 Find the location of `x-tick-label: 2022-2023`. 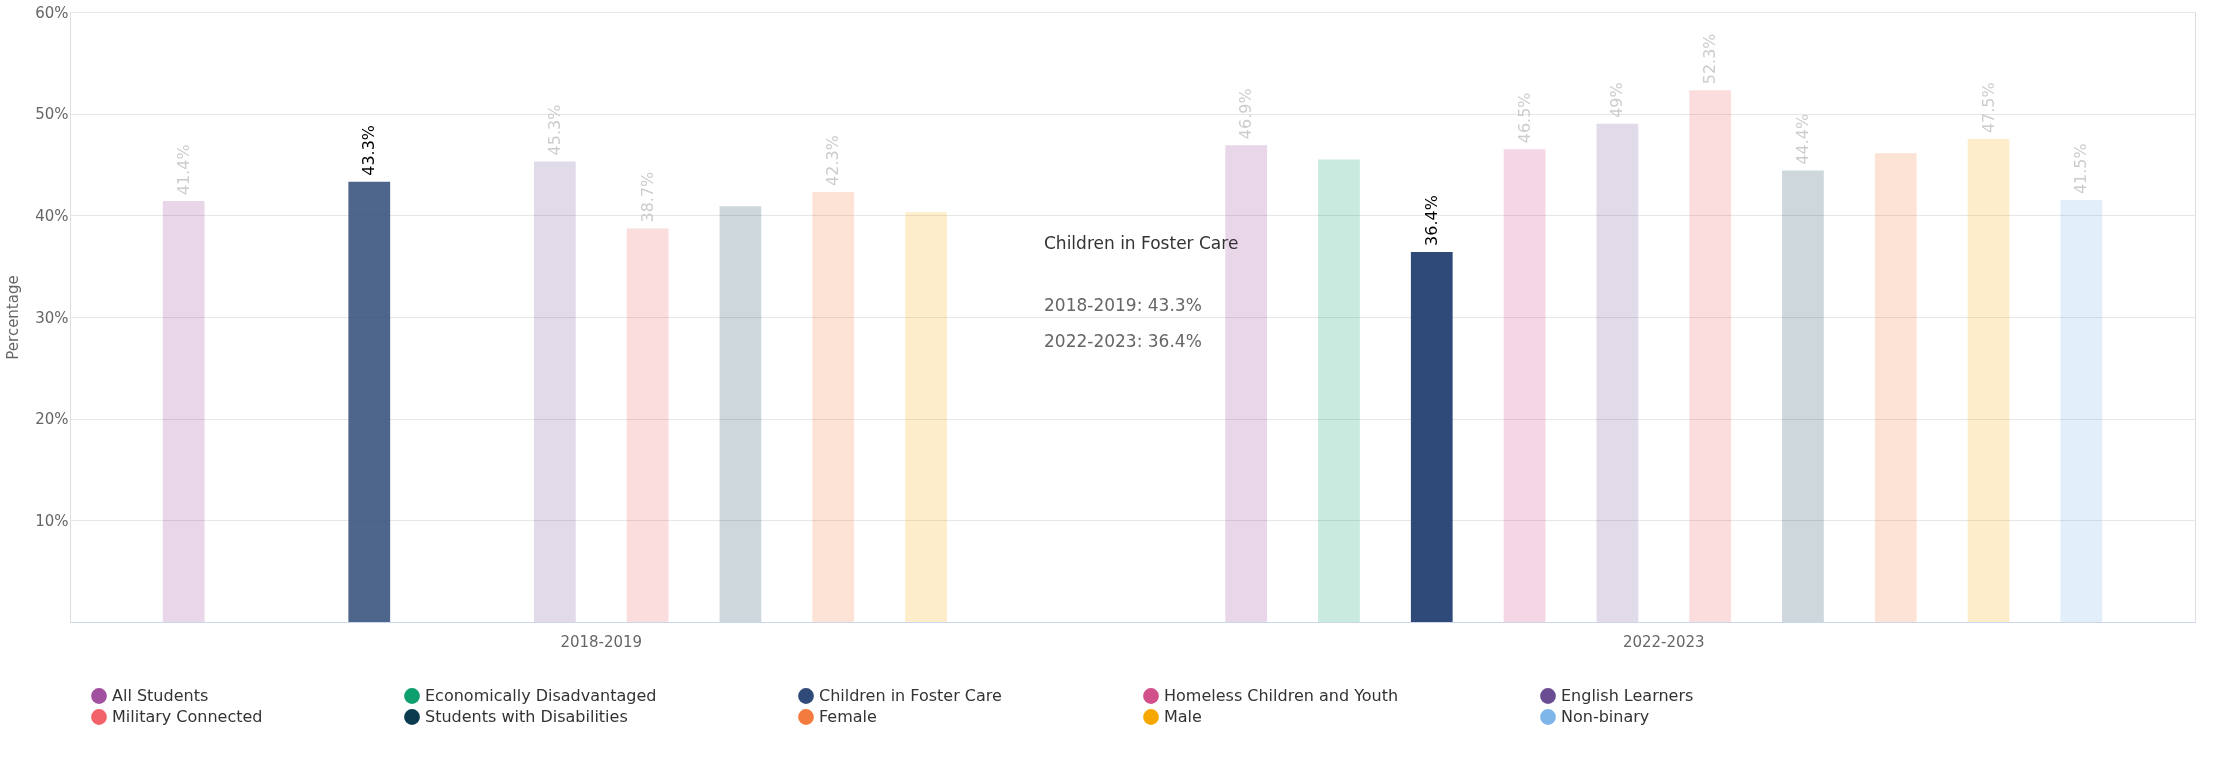

x-tick-label: 2022-2023 is located at coordinates (1663, 641).